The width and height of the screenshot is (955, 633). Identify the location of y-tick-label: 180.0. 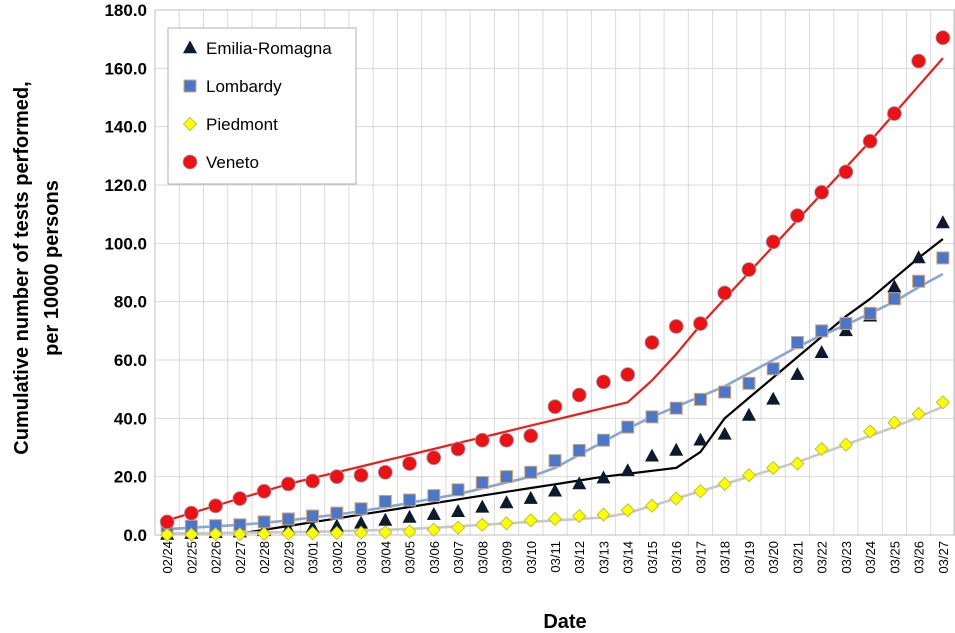
(125, 10).